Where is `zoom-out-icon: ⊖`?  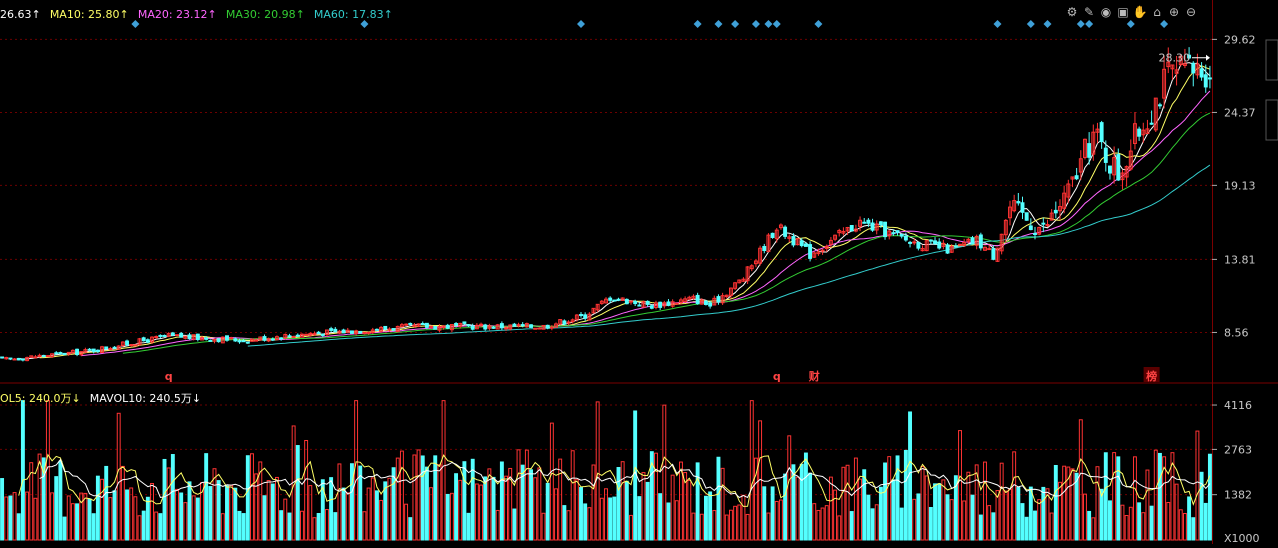
zoom-out-icon: ⊖ is located at coordinates (1191, 12).